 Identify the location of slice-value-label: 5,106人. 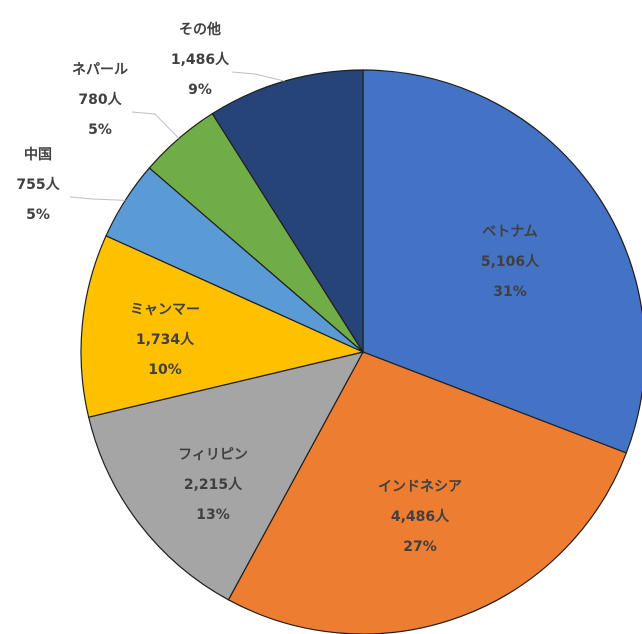
(510, 261).